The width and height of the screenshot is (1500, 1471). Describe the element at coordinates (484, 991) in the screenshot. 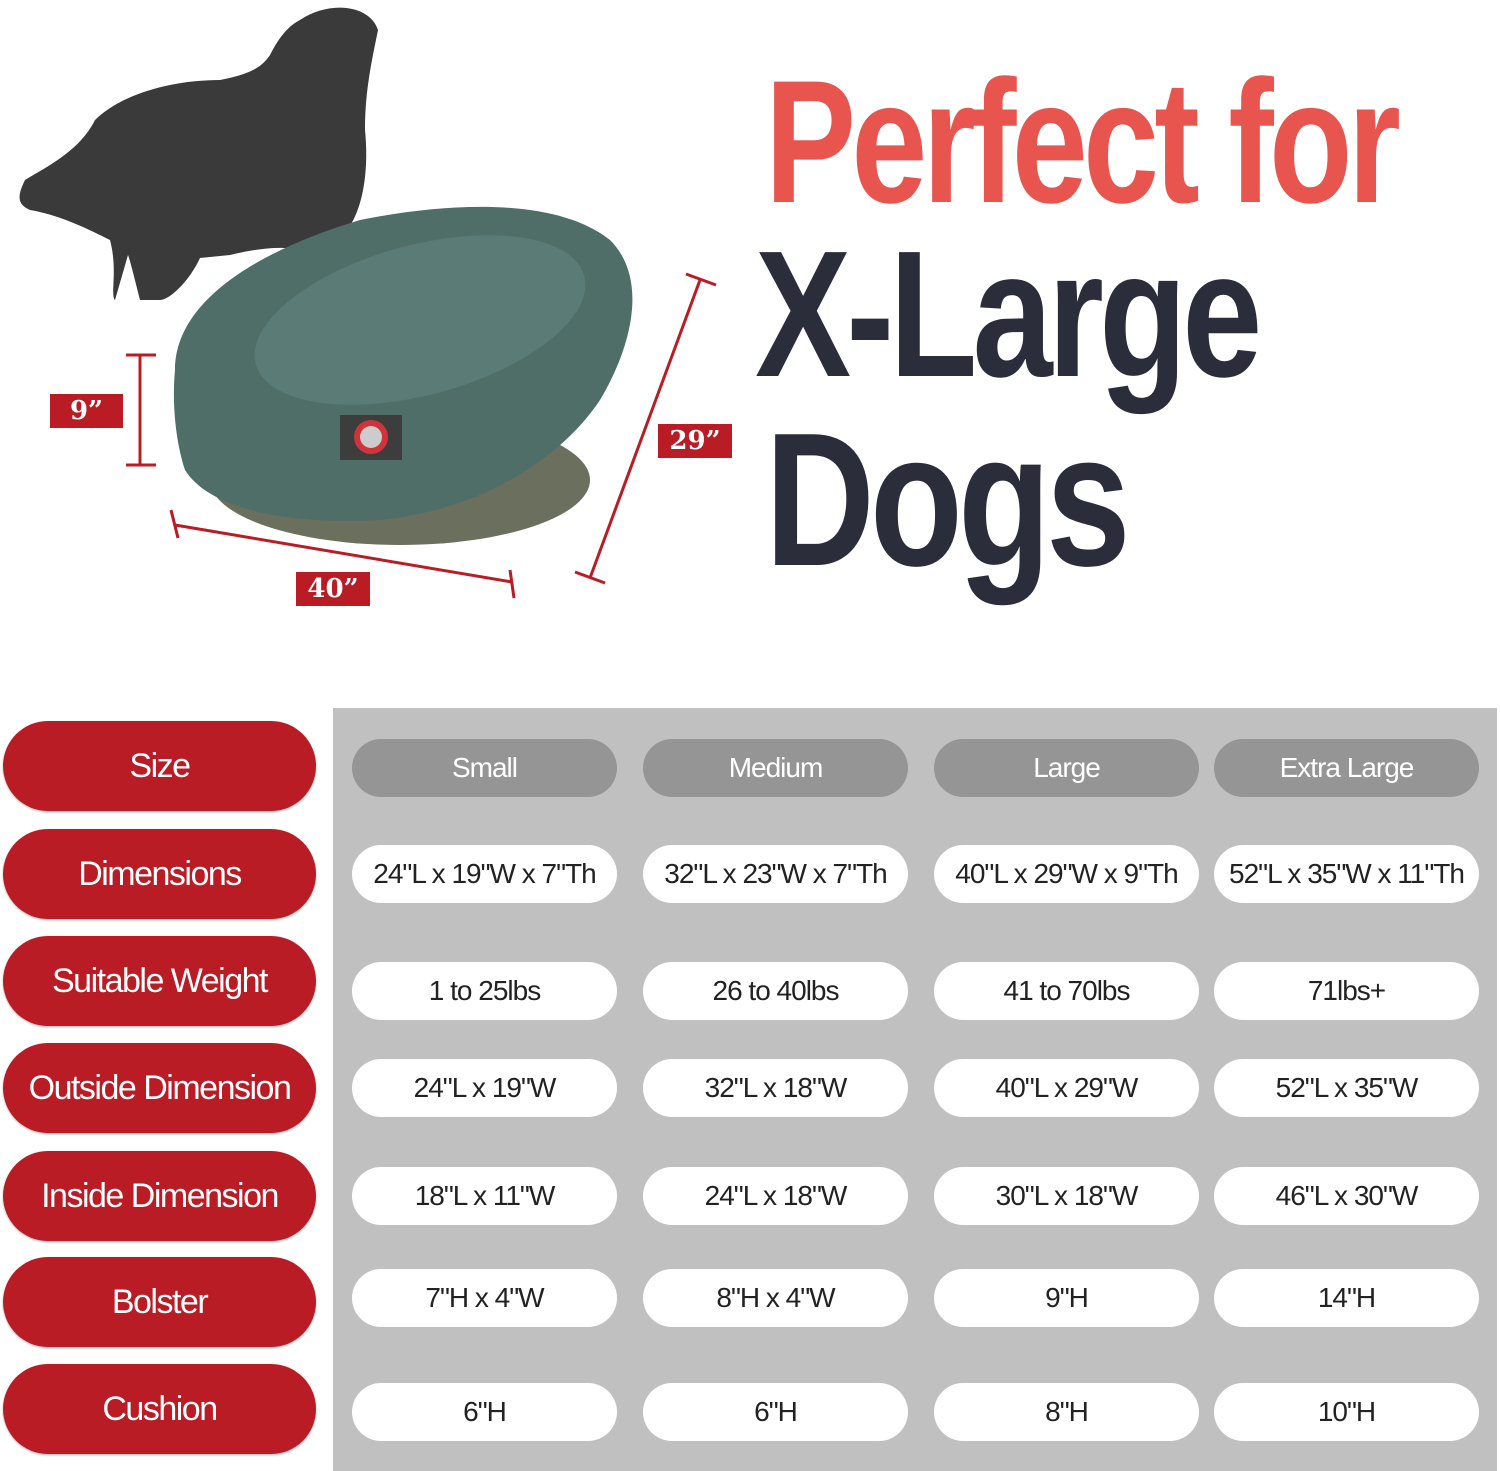

I see `table-cell: 1 to 25lbs` at that location.